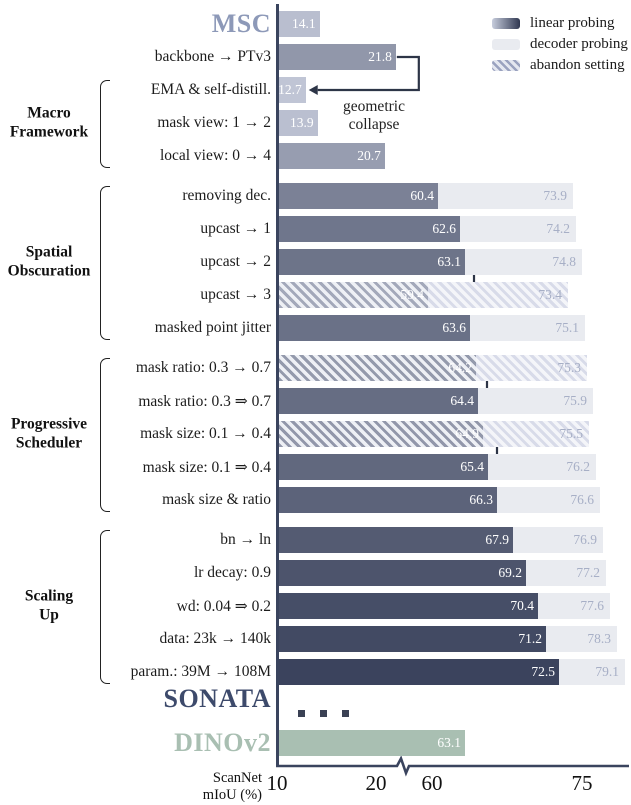  I want to click on linear-value: 66.3, so click(481, 499).